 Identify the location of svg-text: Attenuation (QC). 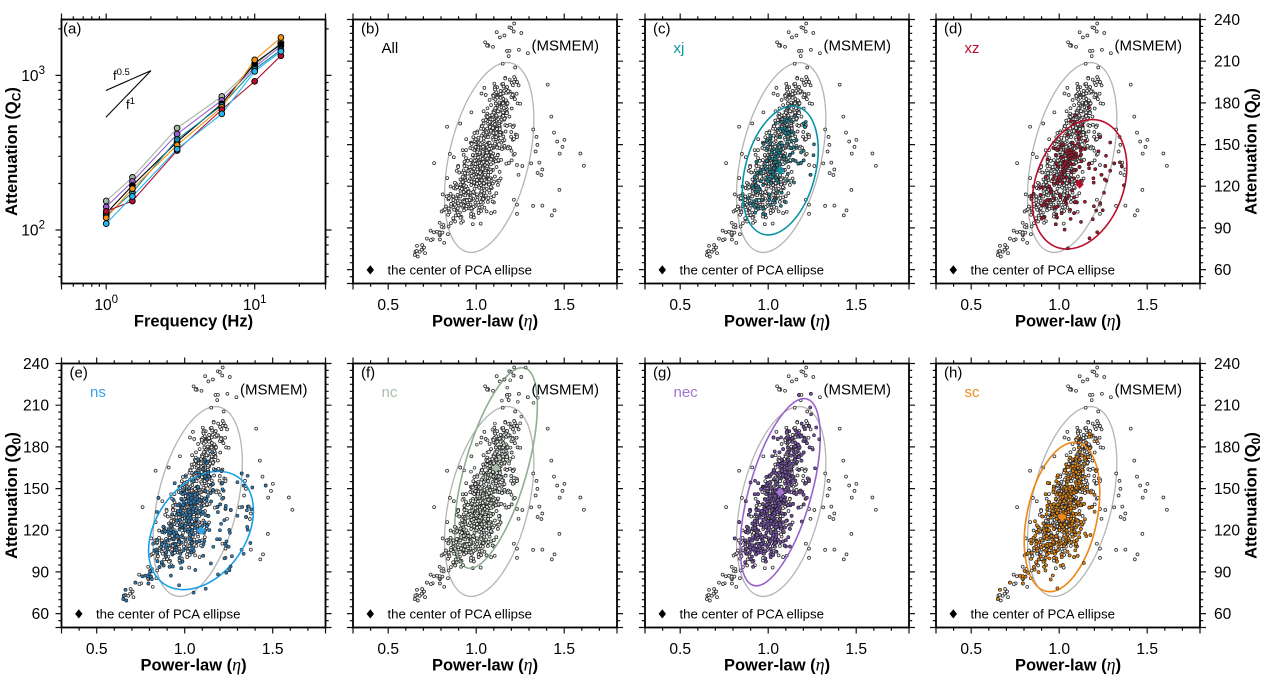
(13, 151).